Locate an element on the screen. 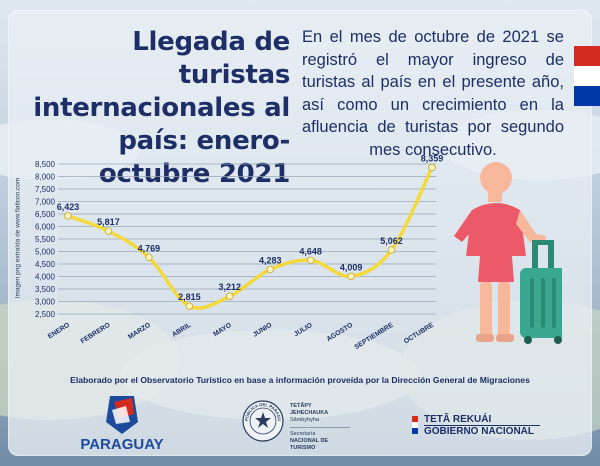  senatur-line: Secretaría is located at coordinates (303, 434).